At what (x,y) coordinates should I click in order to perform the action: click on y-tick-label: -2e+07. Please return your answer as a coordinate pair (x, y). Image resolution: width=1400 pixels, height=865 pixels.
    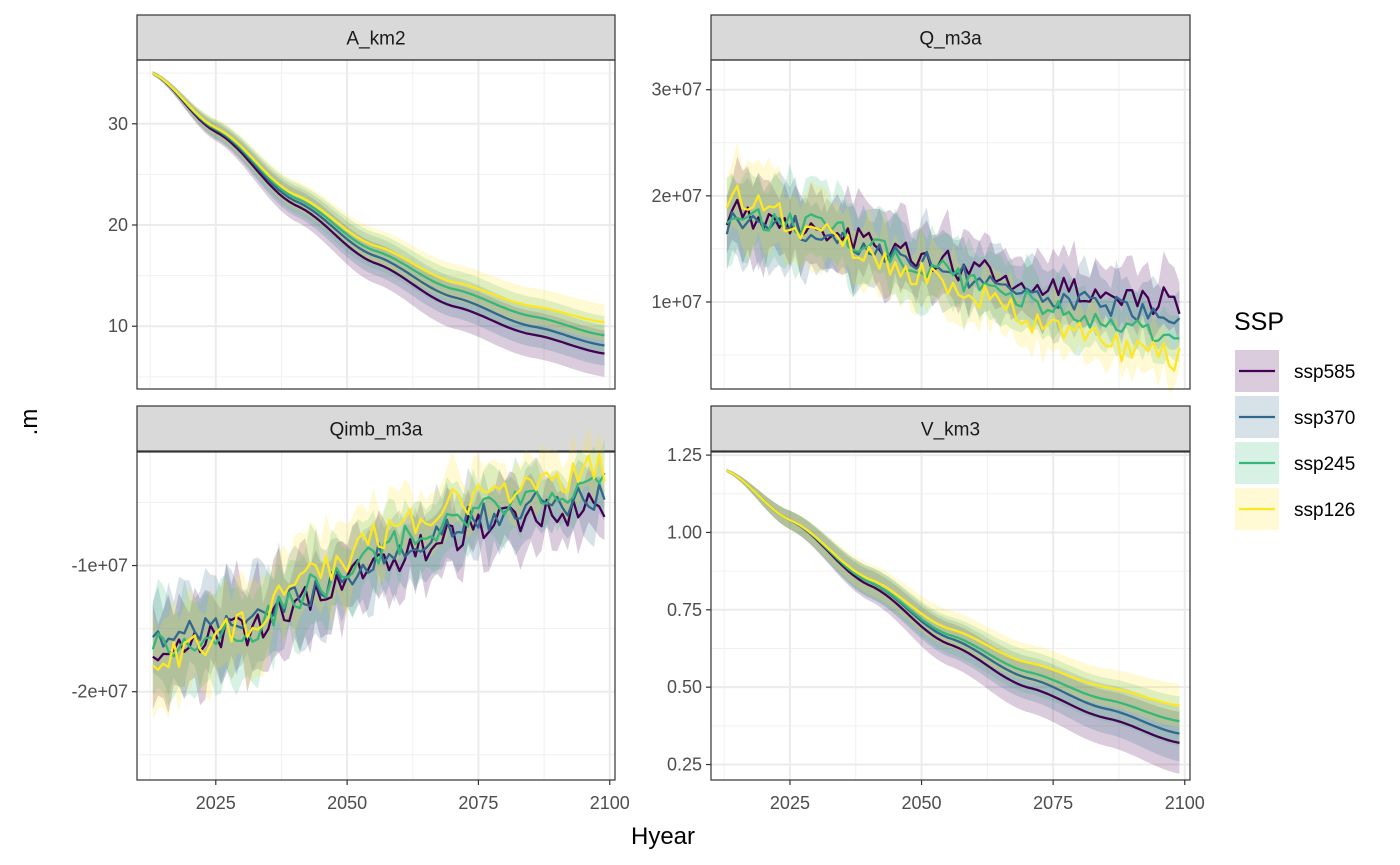
    Looking at the image, I should click on (99, 692).